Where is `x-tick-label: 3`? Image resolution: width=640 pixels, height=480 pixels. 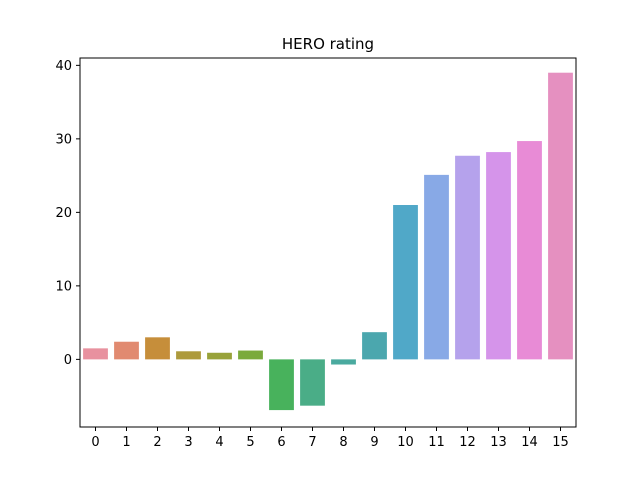 x-tick-label: 3 is located at coordinates (188, 442).